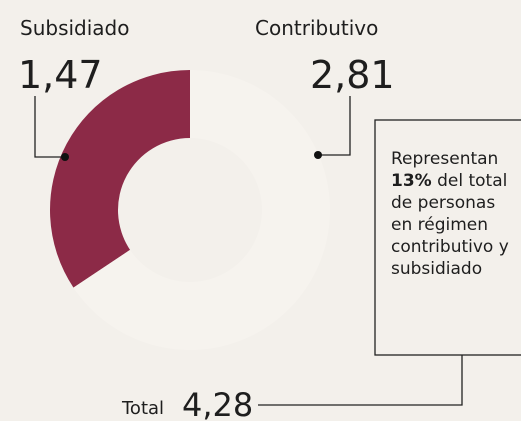 The image size is (521, 421). I want to click on value-label: 1,47, so click(60, 75).